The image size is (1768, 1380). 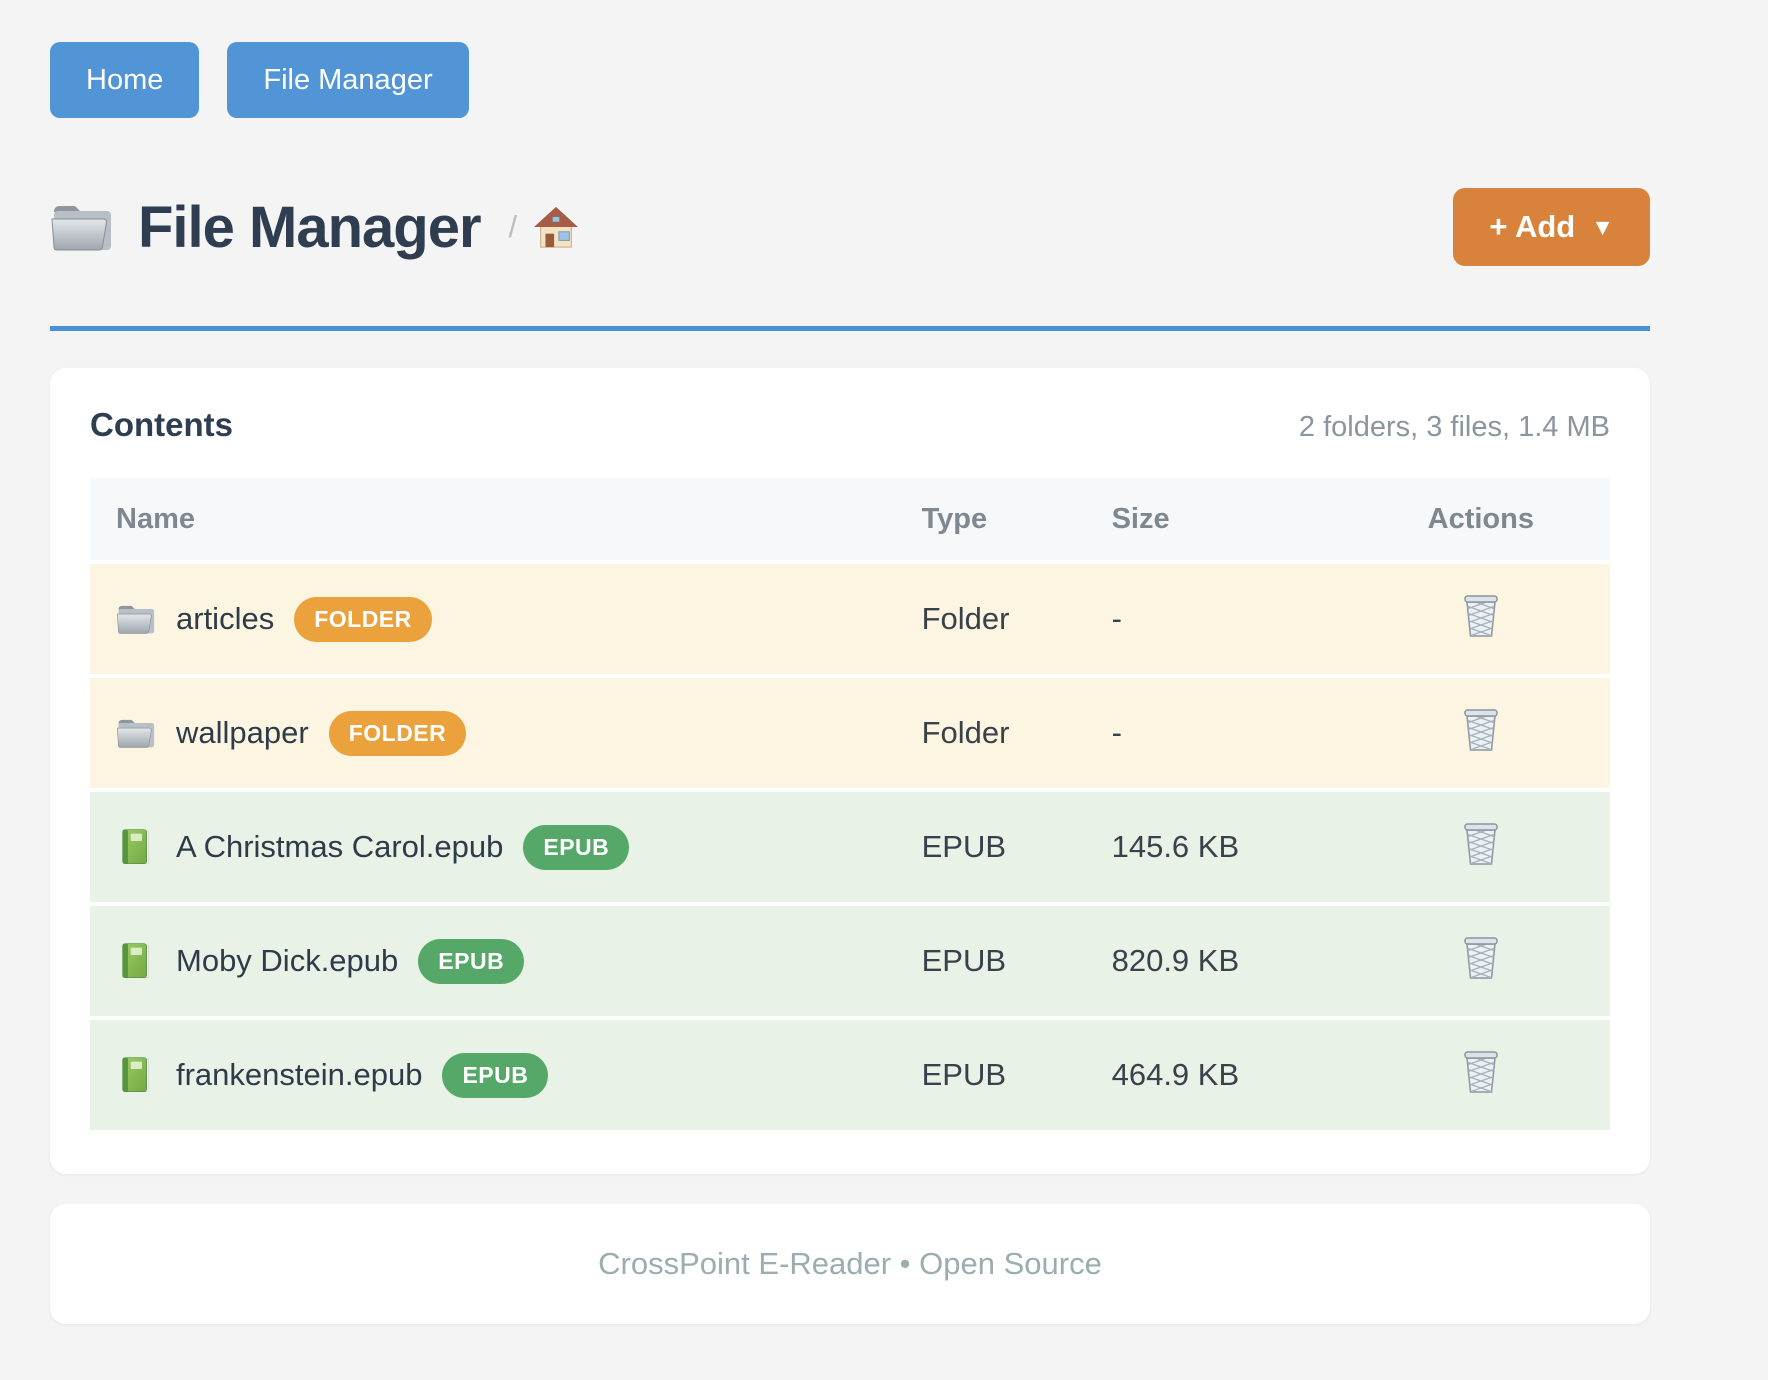 What do you see at coordinates (556, 227) in the screenshot?
I see `house-icon` at bounding box center [556, 227].